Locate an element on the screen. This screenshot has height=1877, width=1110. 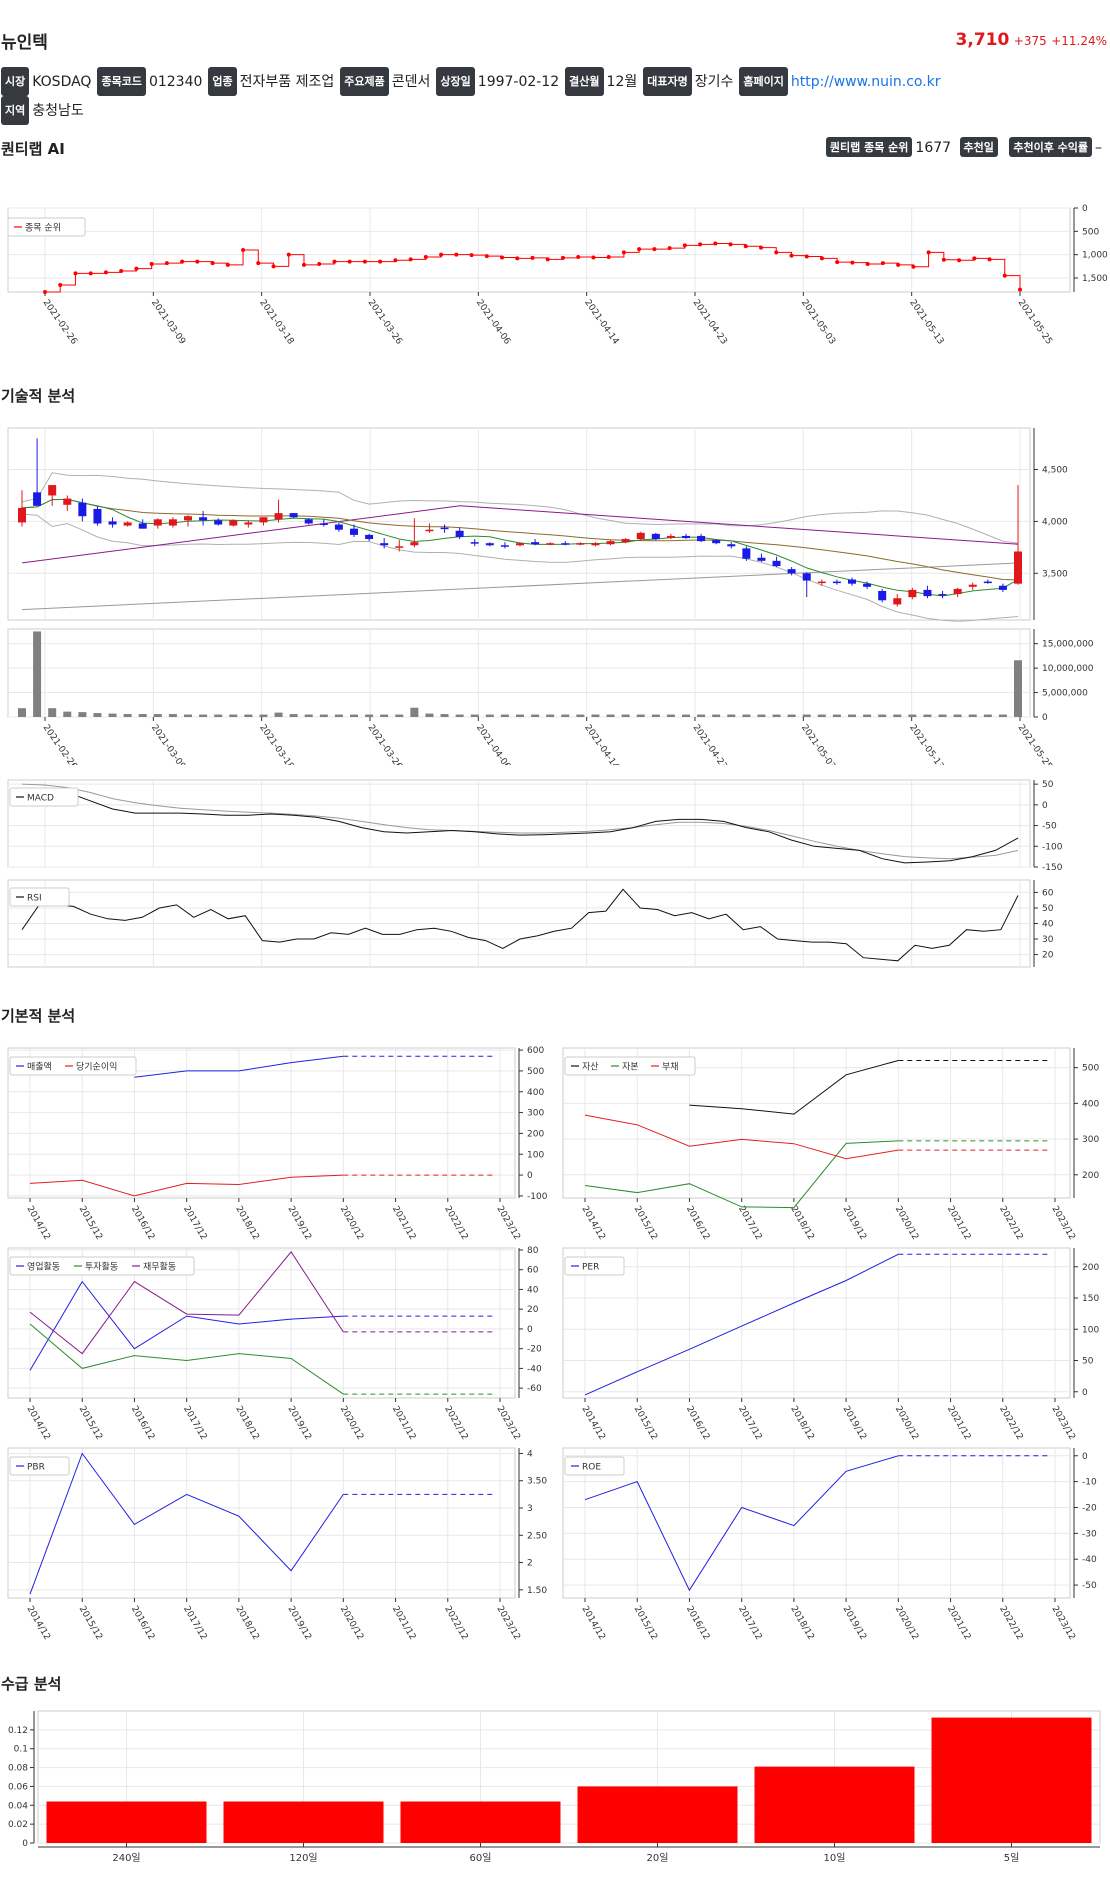
y-tick-label: 0.1 is located at coordinates (21, 1750).